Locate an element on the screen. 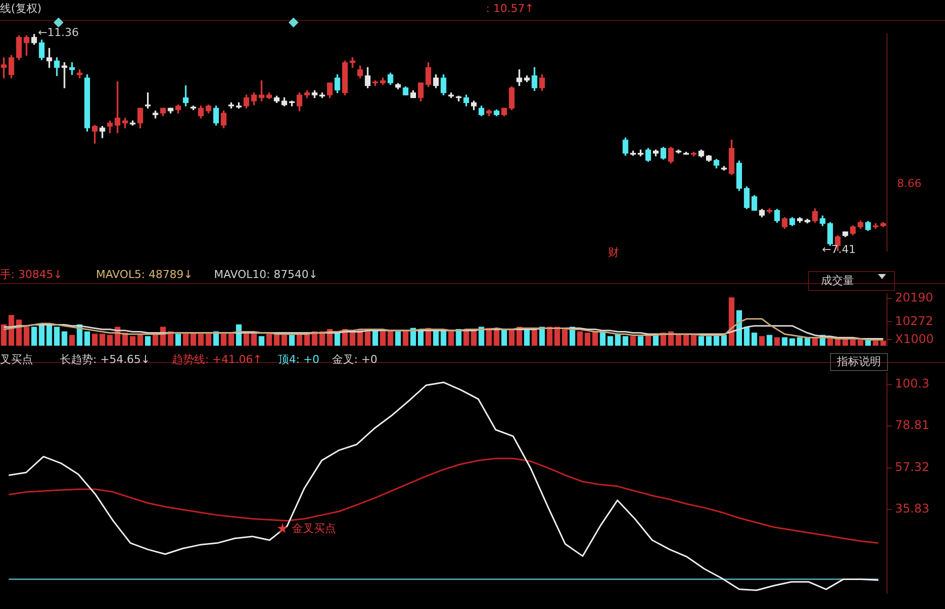 The image size is (945, 609). annotation: 金叉买点 is located at coordinates (314, 529).